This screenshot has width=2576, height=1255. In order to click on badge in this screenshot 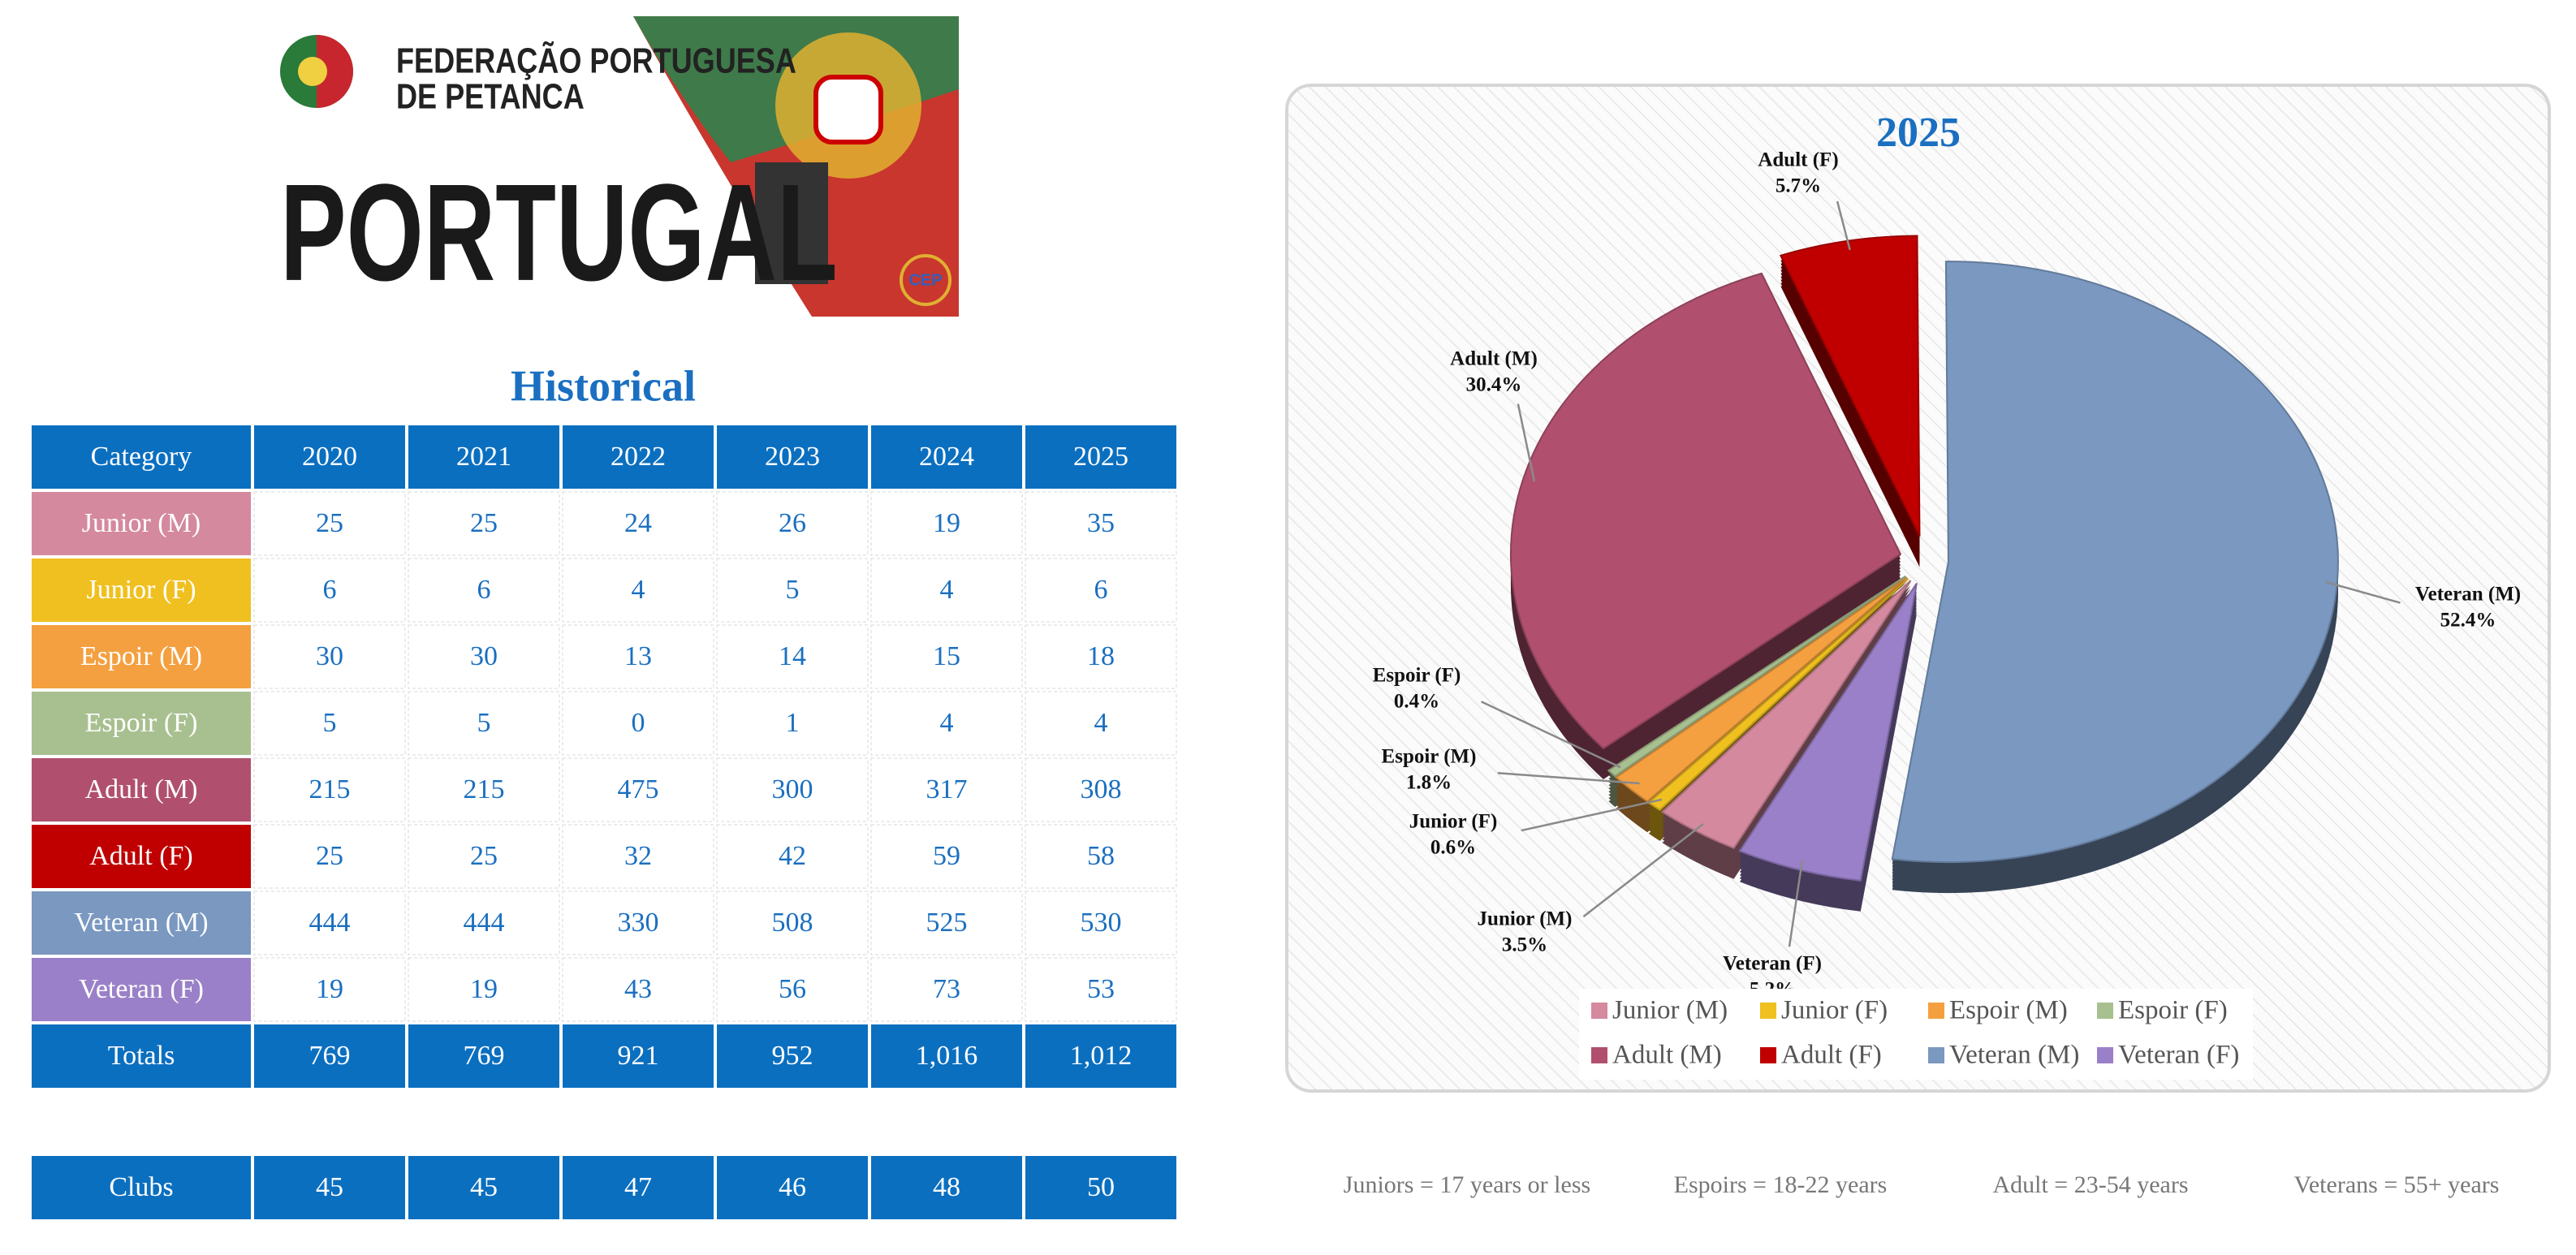, I will do `click(925, 280)`.